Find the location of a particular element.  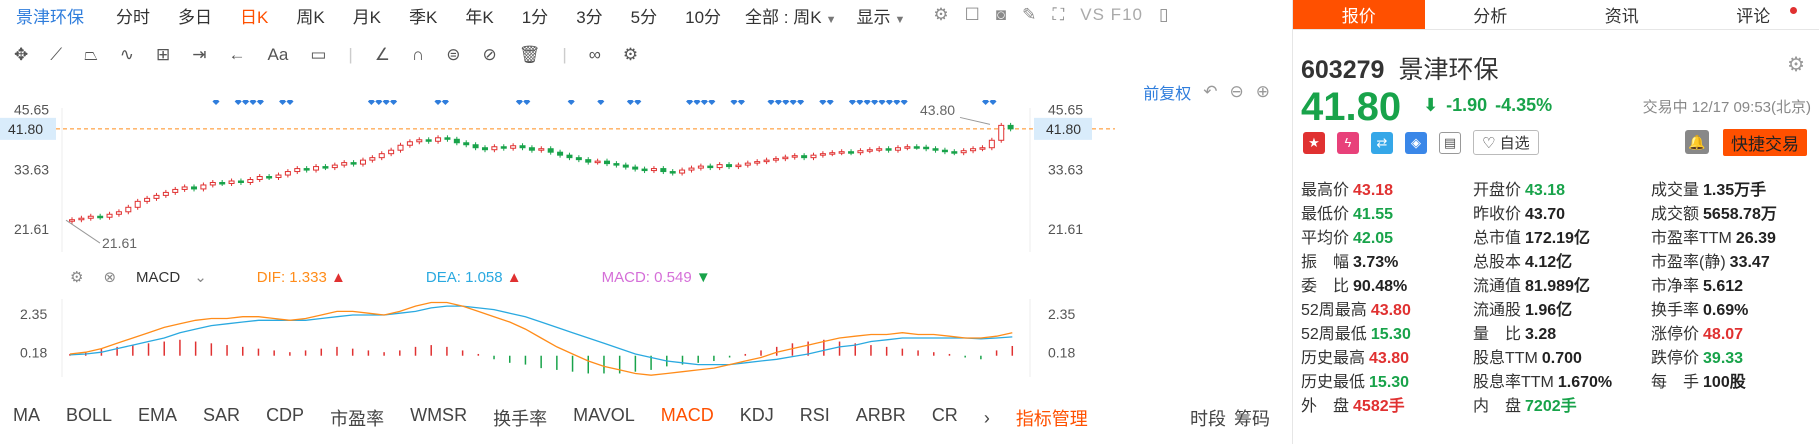

bell-icon: 🔔 is located at coordinates (1697, 142).